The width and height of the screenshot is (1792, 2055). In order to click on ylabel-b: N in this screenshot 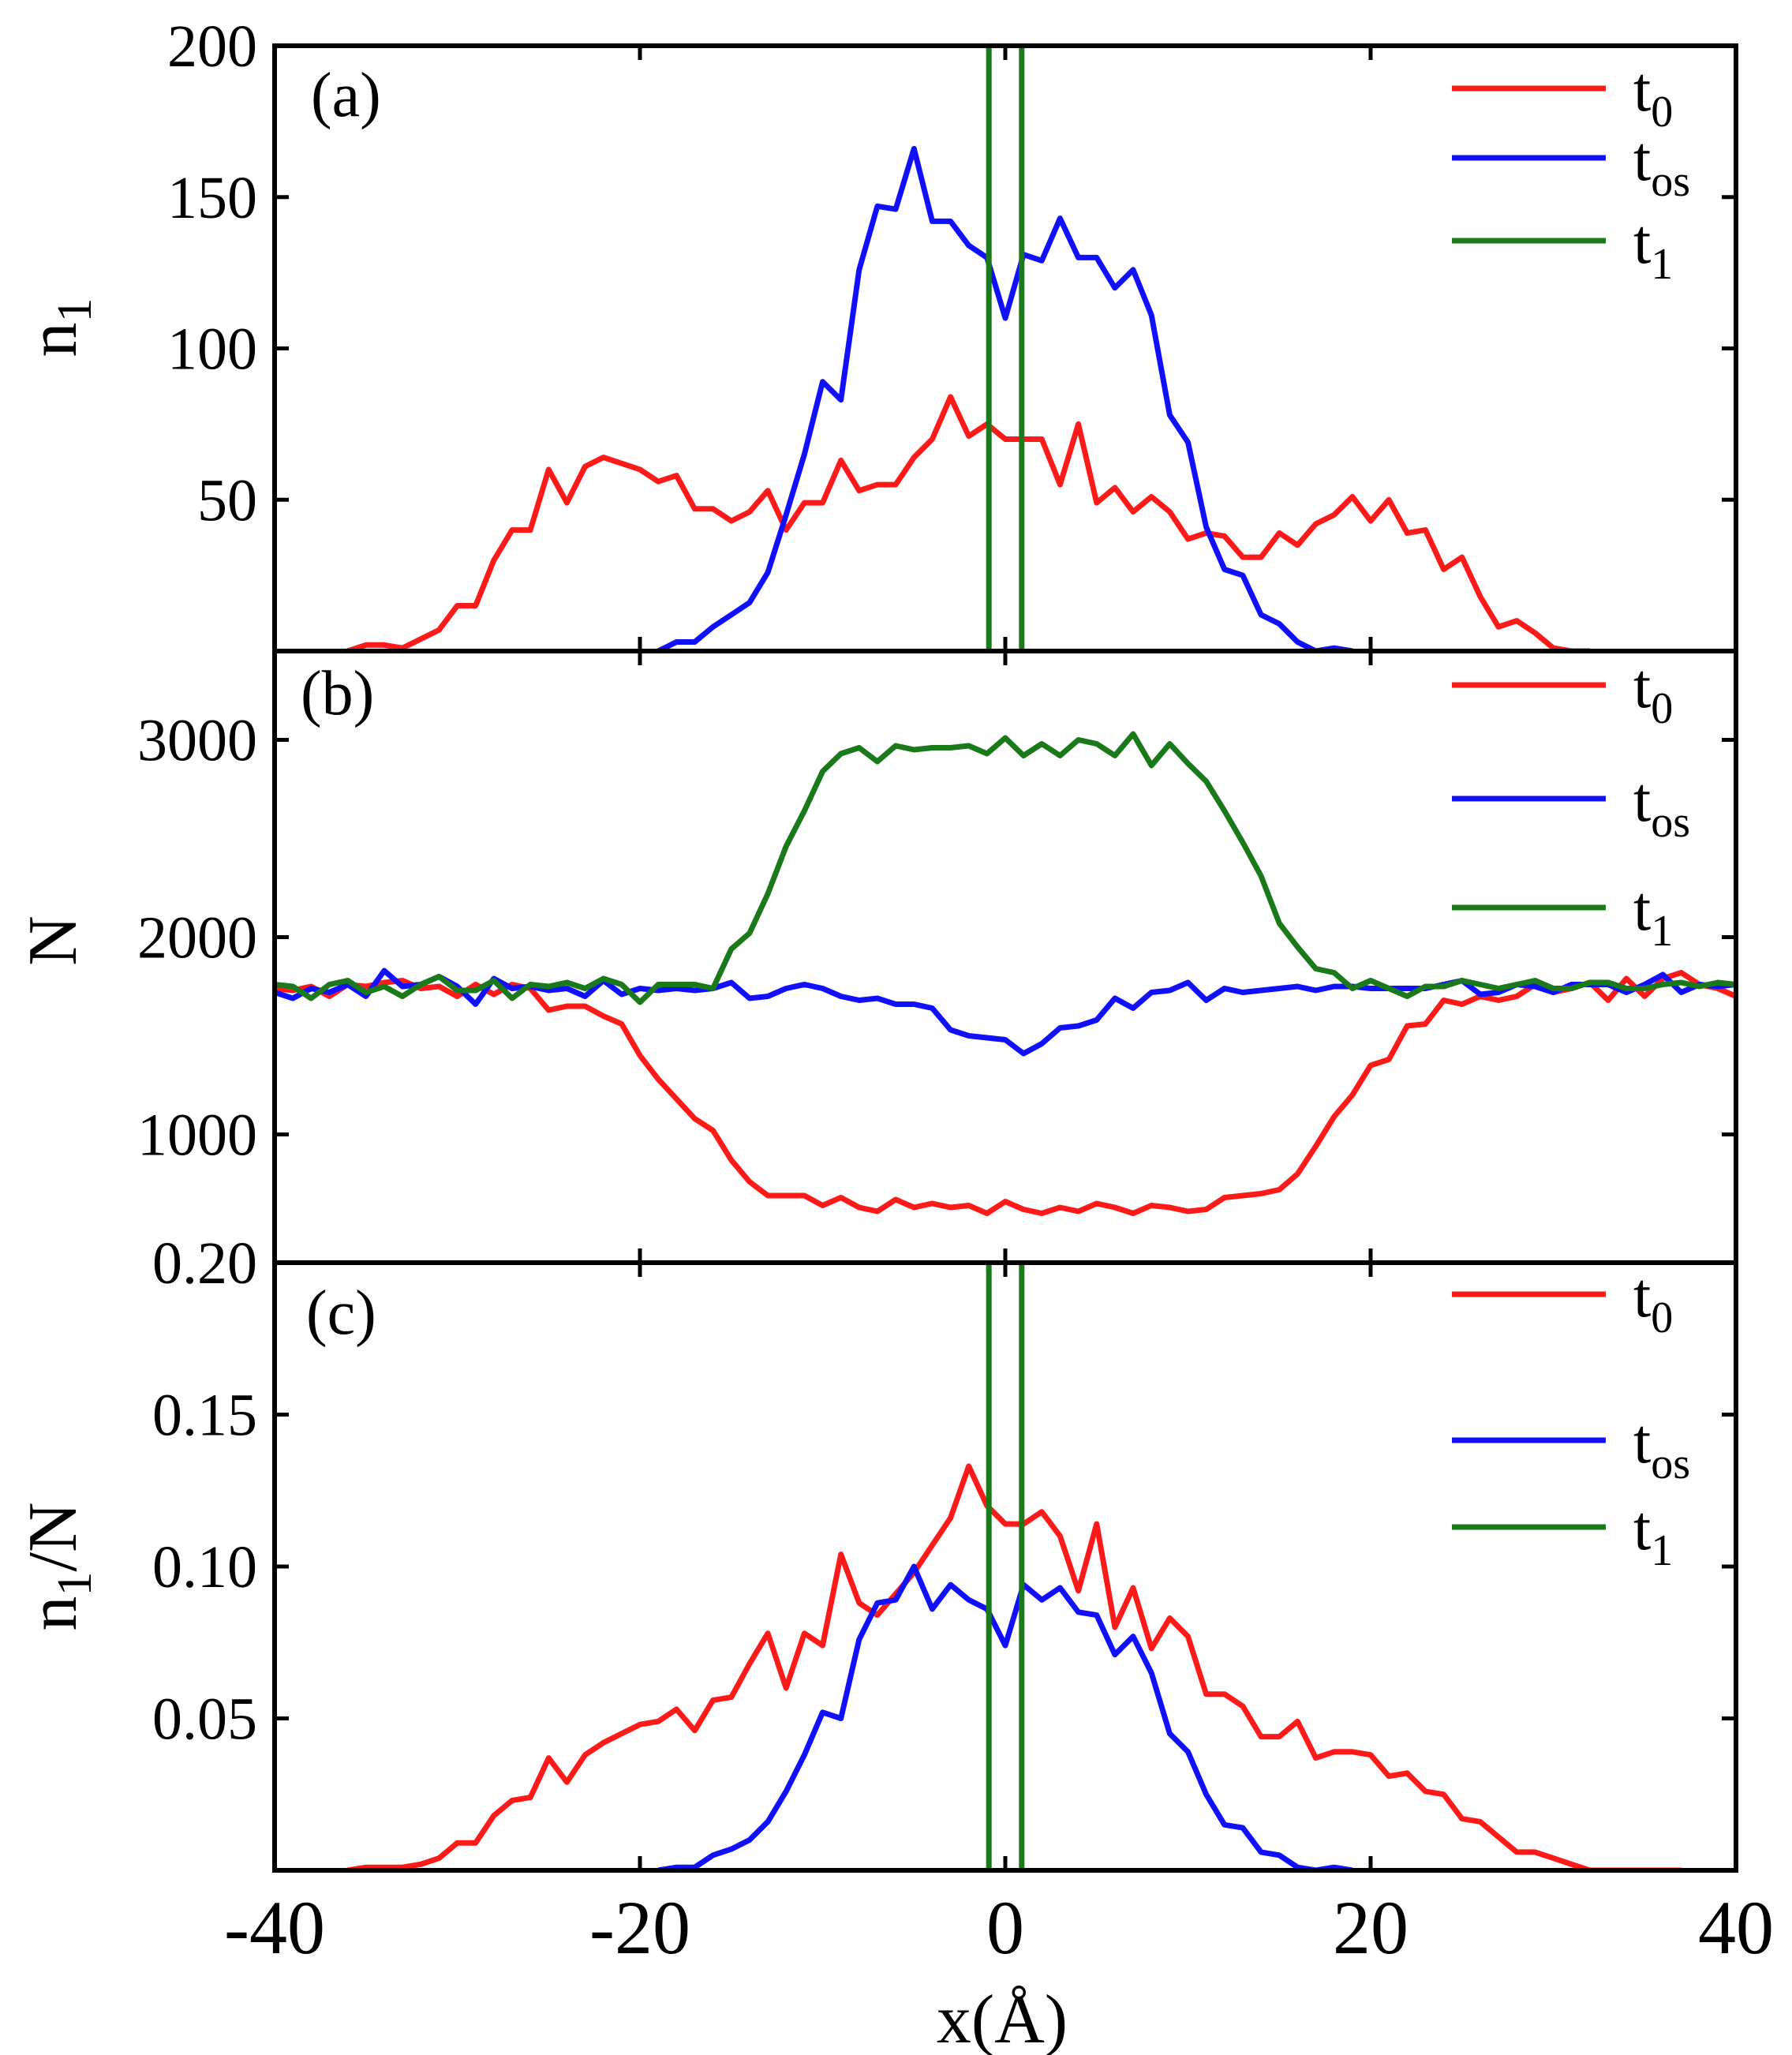, I will do `click(53, 940)`.